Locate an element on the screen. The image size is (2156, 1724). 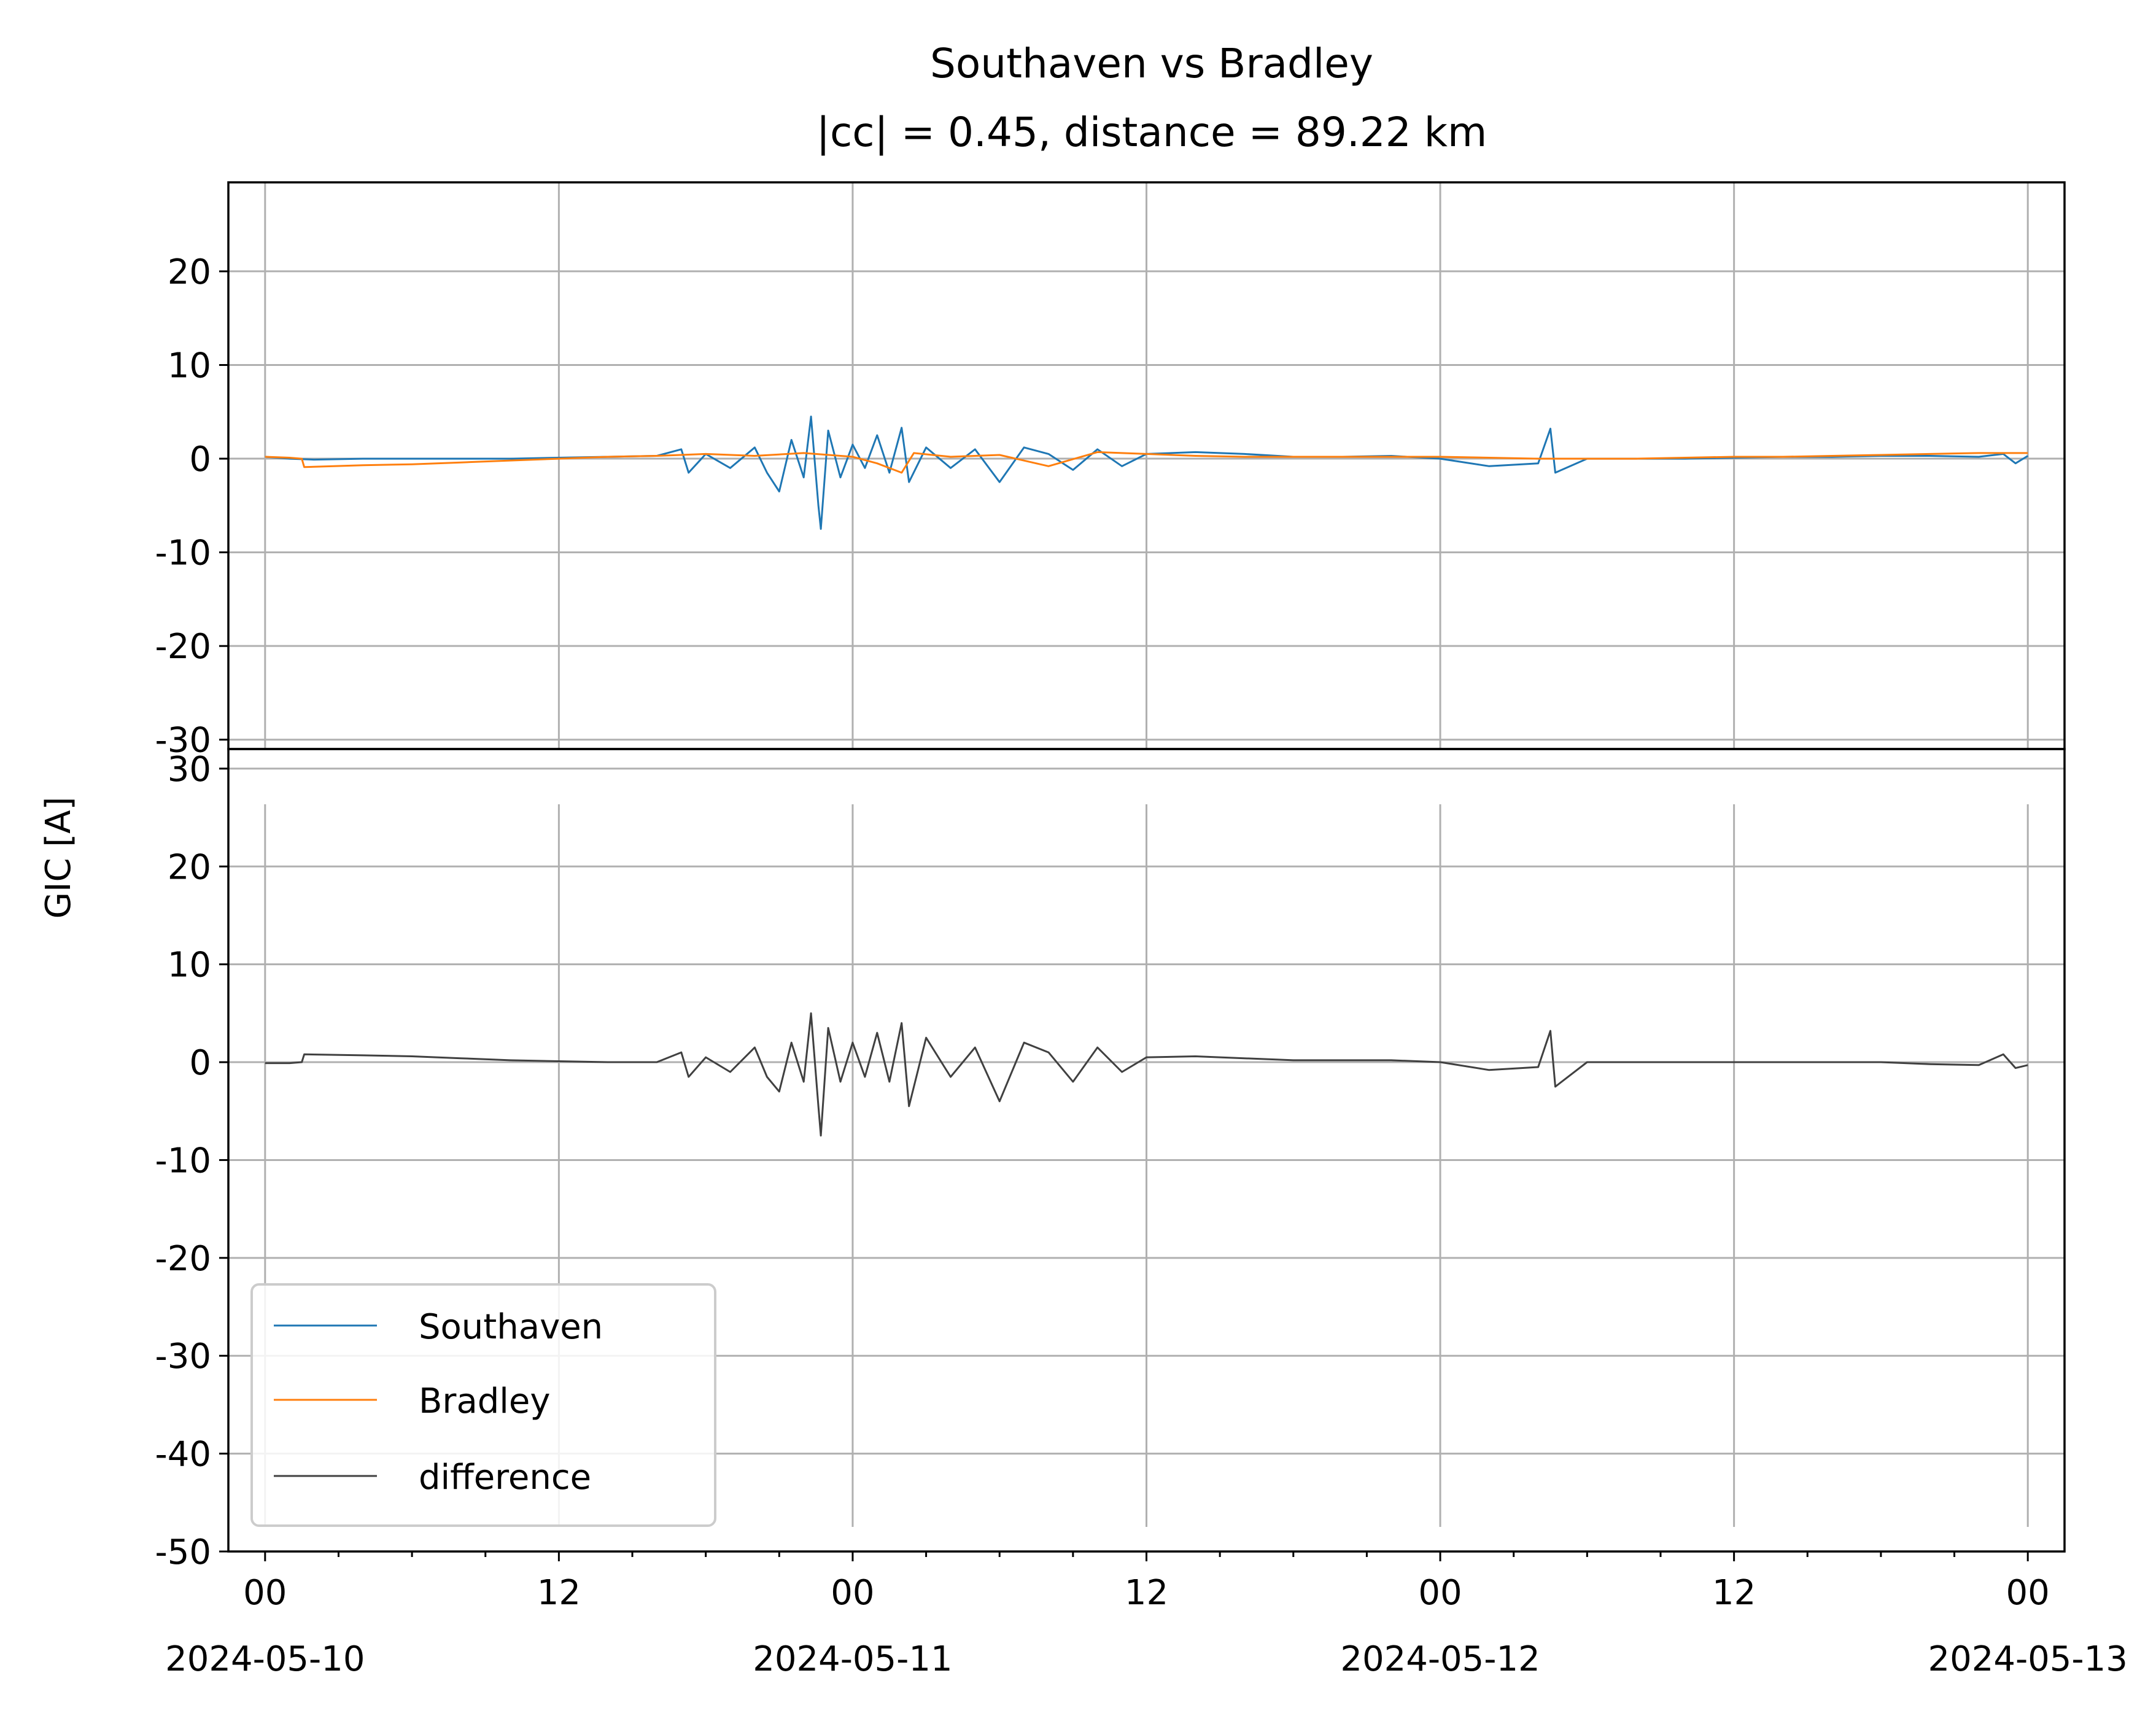
legend-label-bradley: Bradley is located at coordinates (484, 1401).